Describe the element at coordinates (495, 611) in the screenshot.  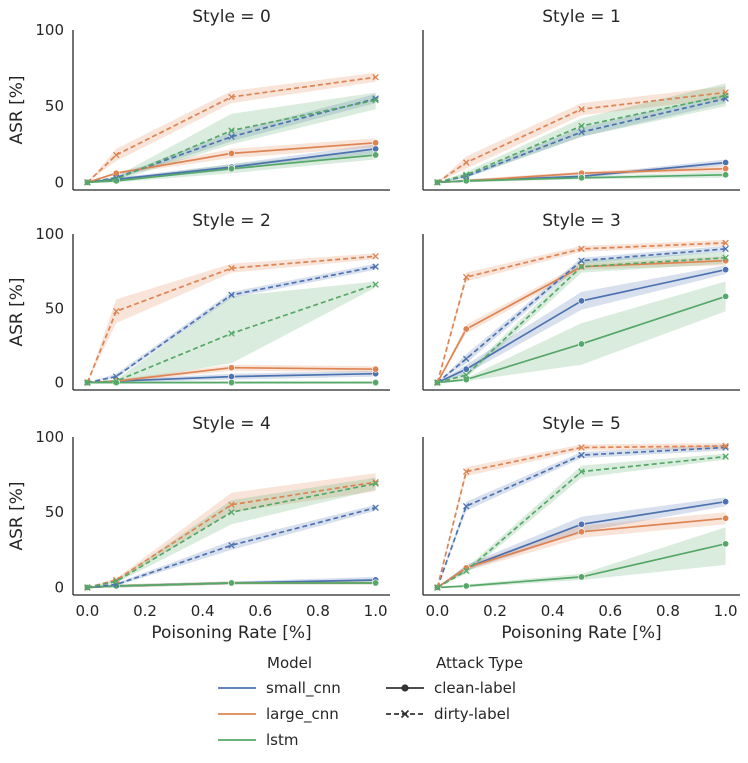
I see `x-tick-label: 0.2` at that location.